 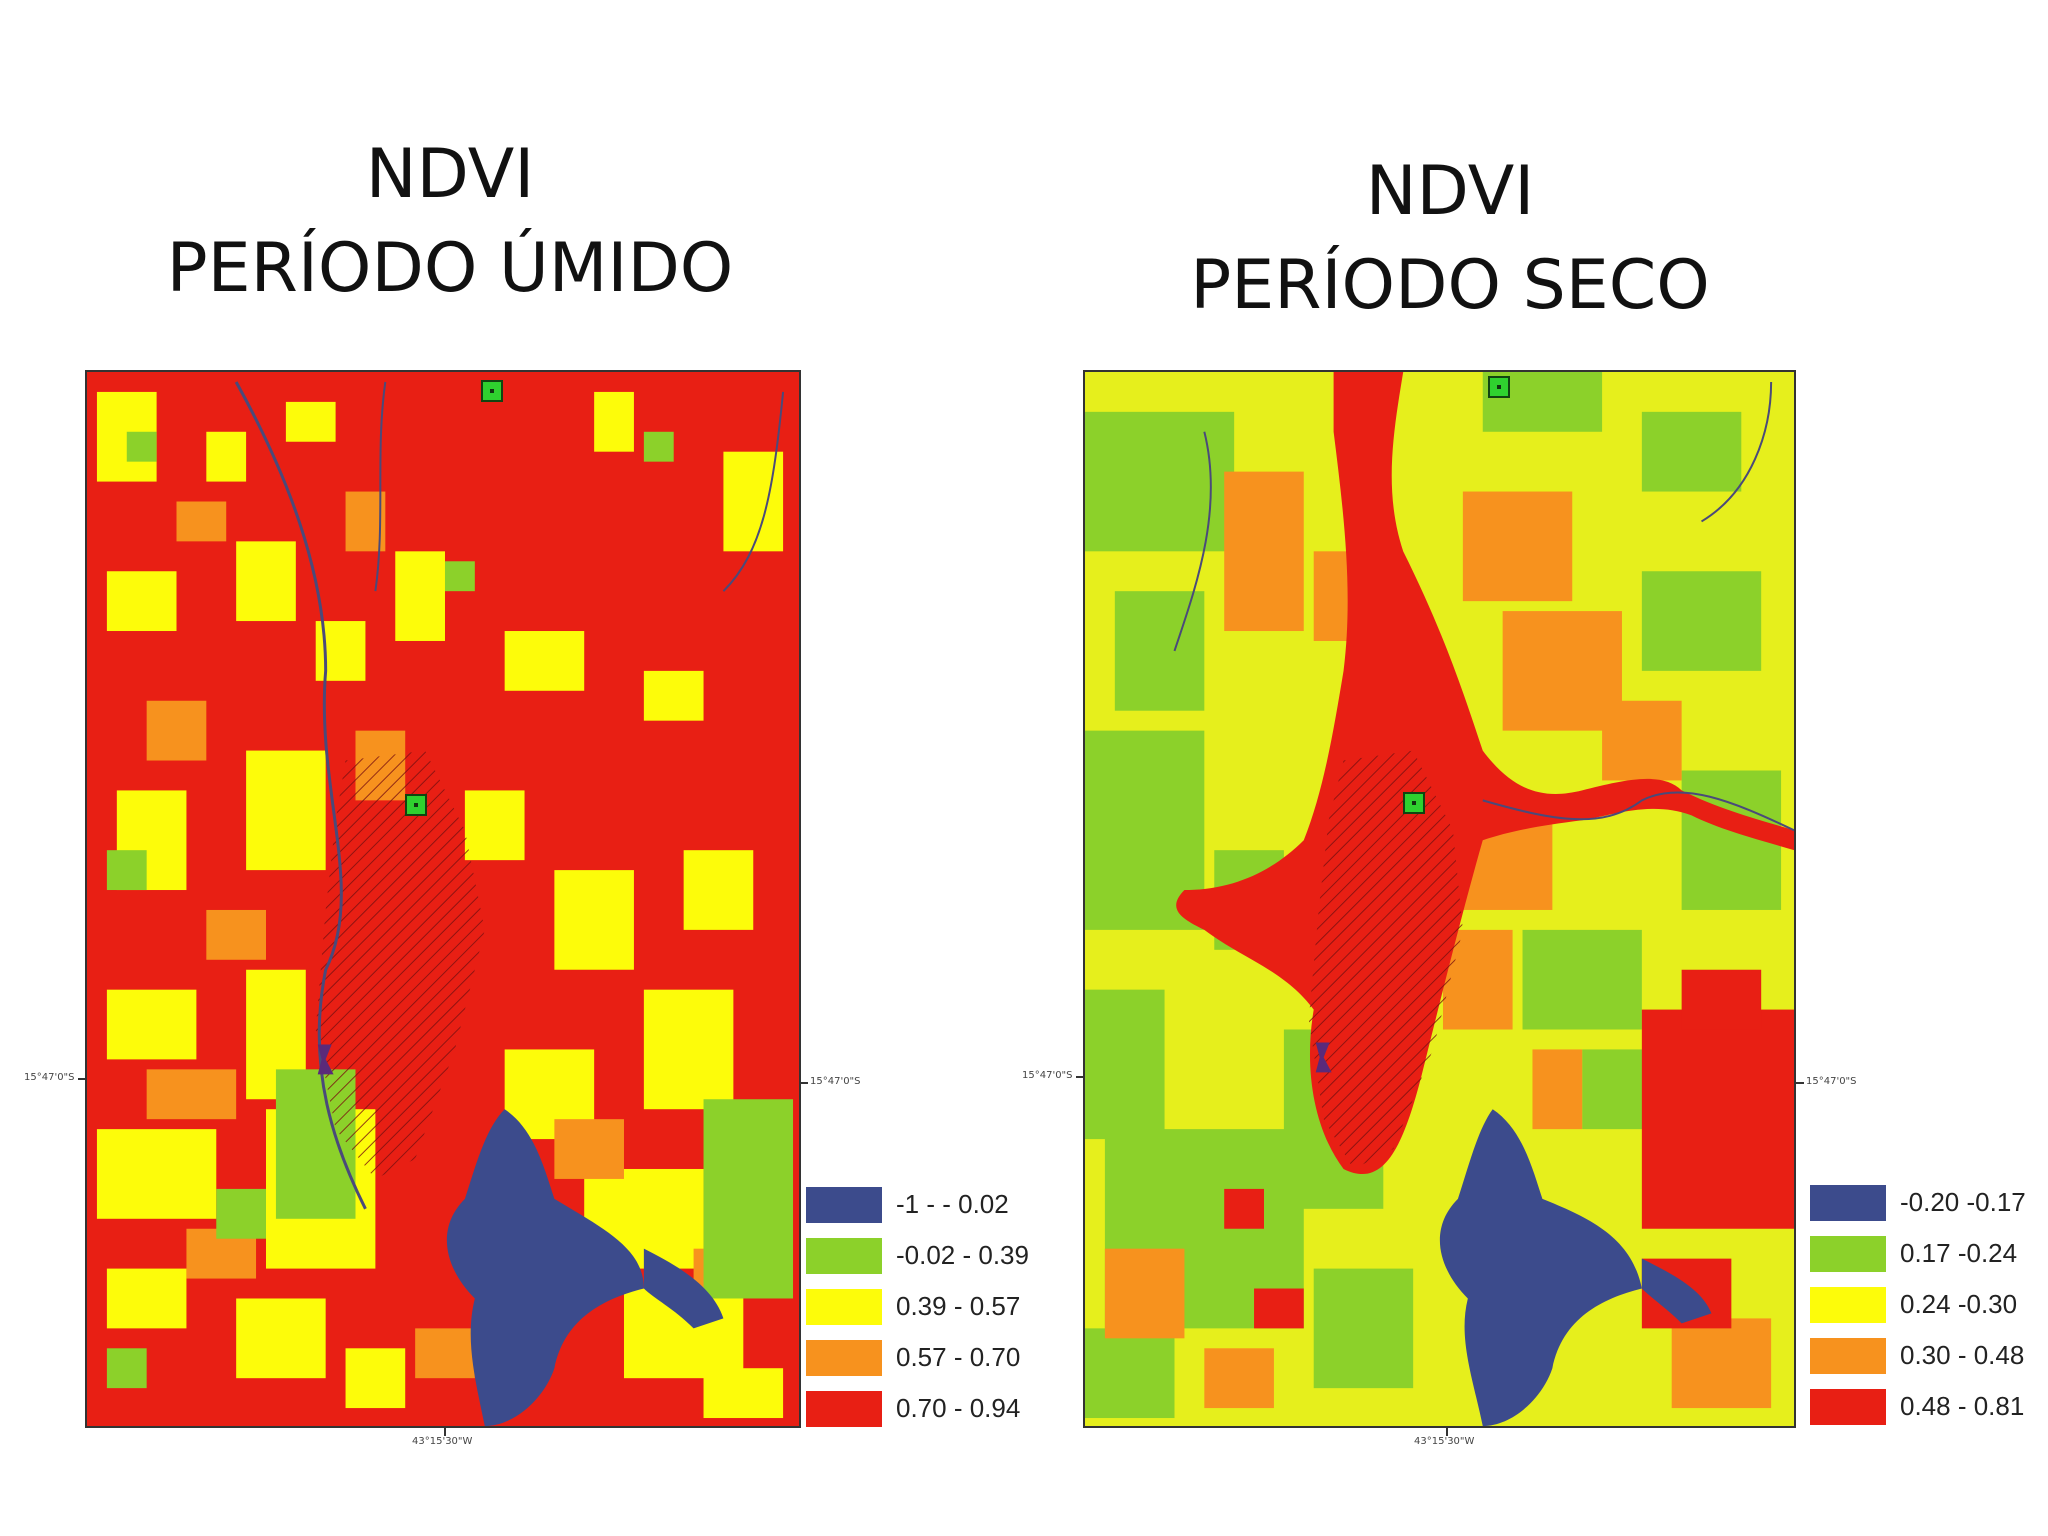 What do you see at coordinates (450, 222) in the screenshot?
I see `left-map-title: NDVI PERÍODO ÚMIDO` at bounding box center [450, 222].